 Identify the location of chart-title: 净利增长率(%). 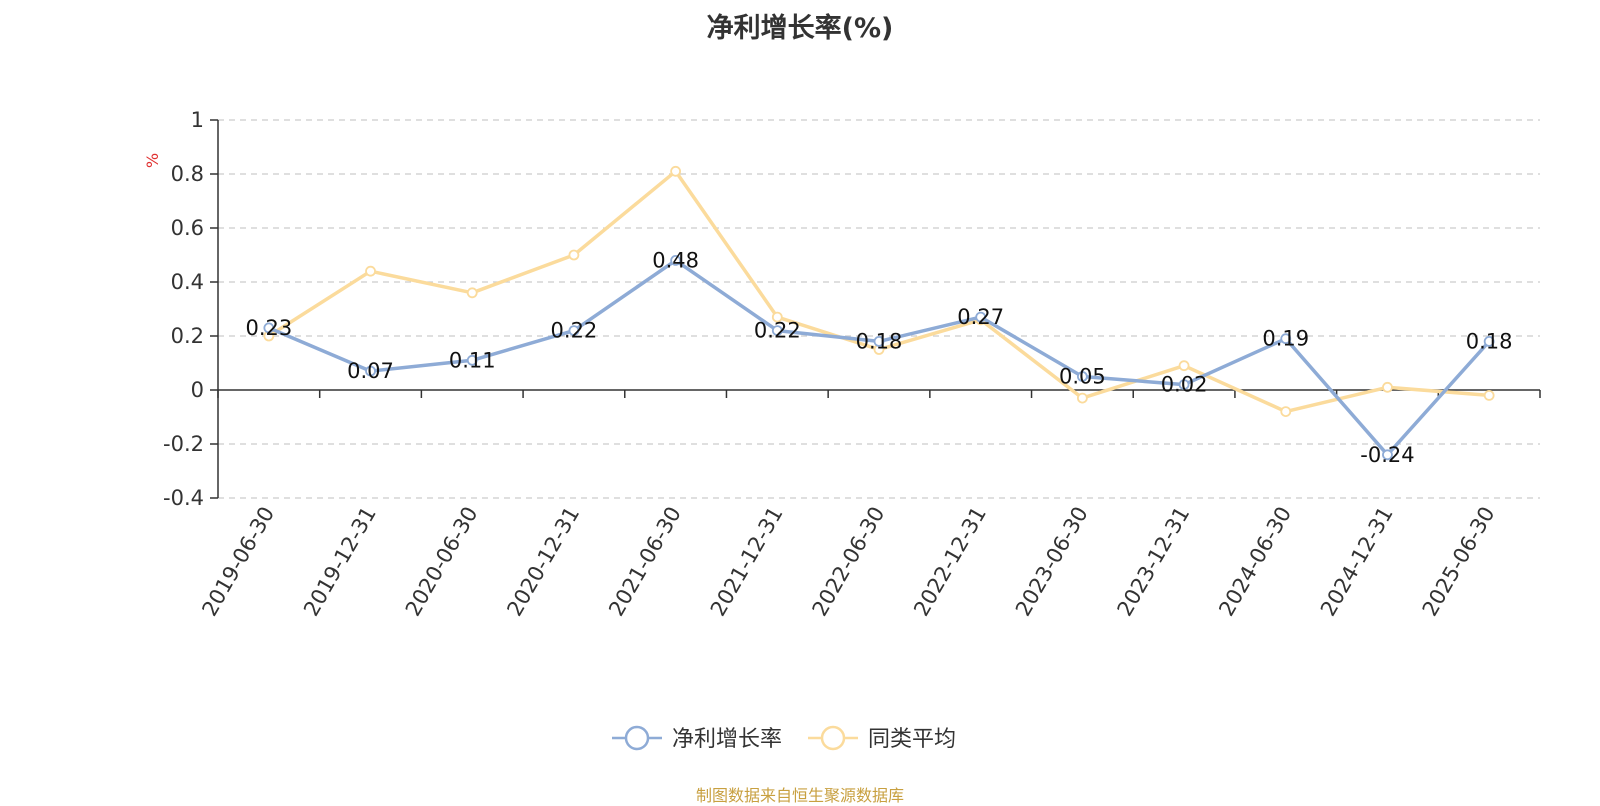
(800, 28).